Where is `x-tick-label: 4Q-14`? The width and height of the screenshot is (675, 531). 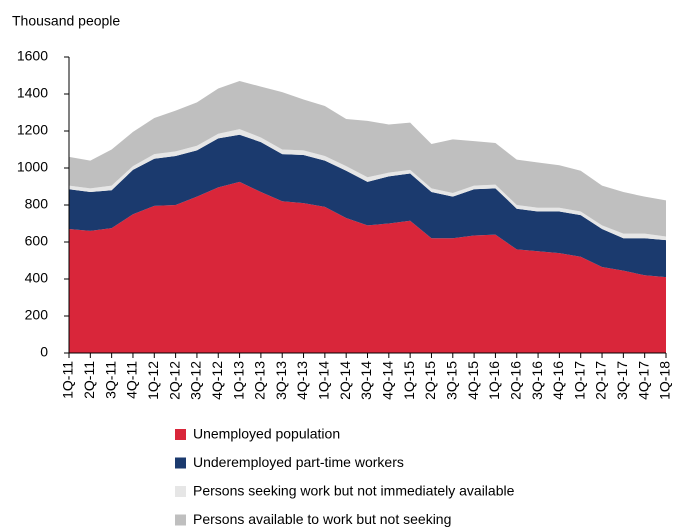
x-tick-label: 4Q-14 is located at coordinates (388, 380).